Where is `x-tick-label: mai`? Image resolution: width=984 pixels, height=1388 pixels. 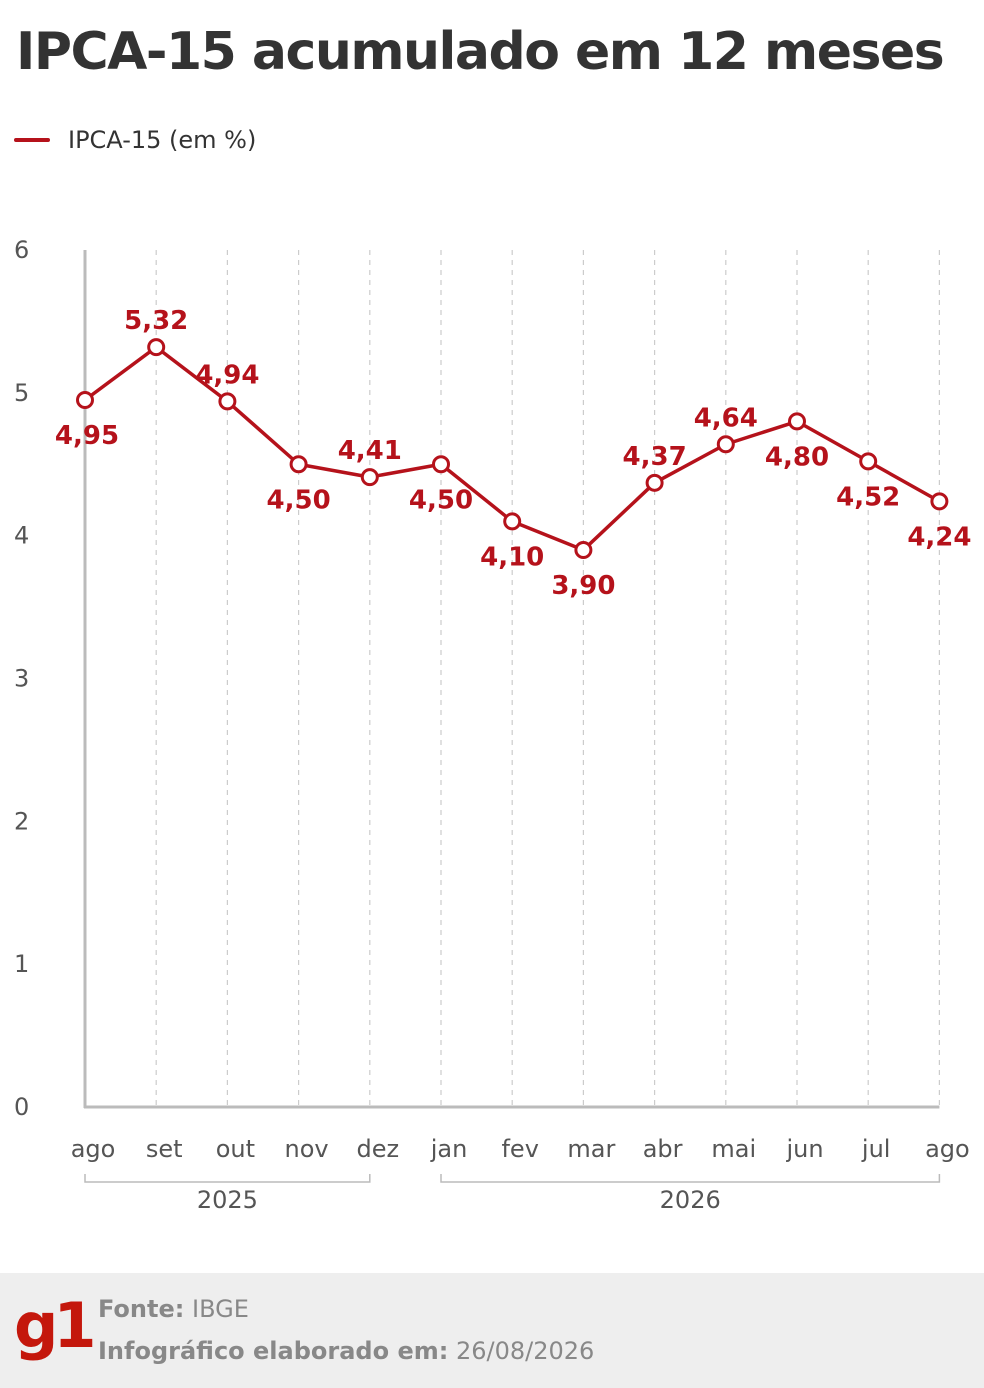
x-tick-label: mai is located at coordinates (733, 1149).